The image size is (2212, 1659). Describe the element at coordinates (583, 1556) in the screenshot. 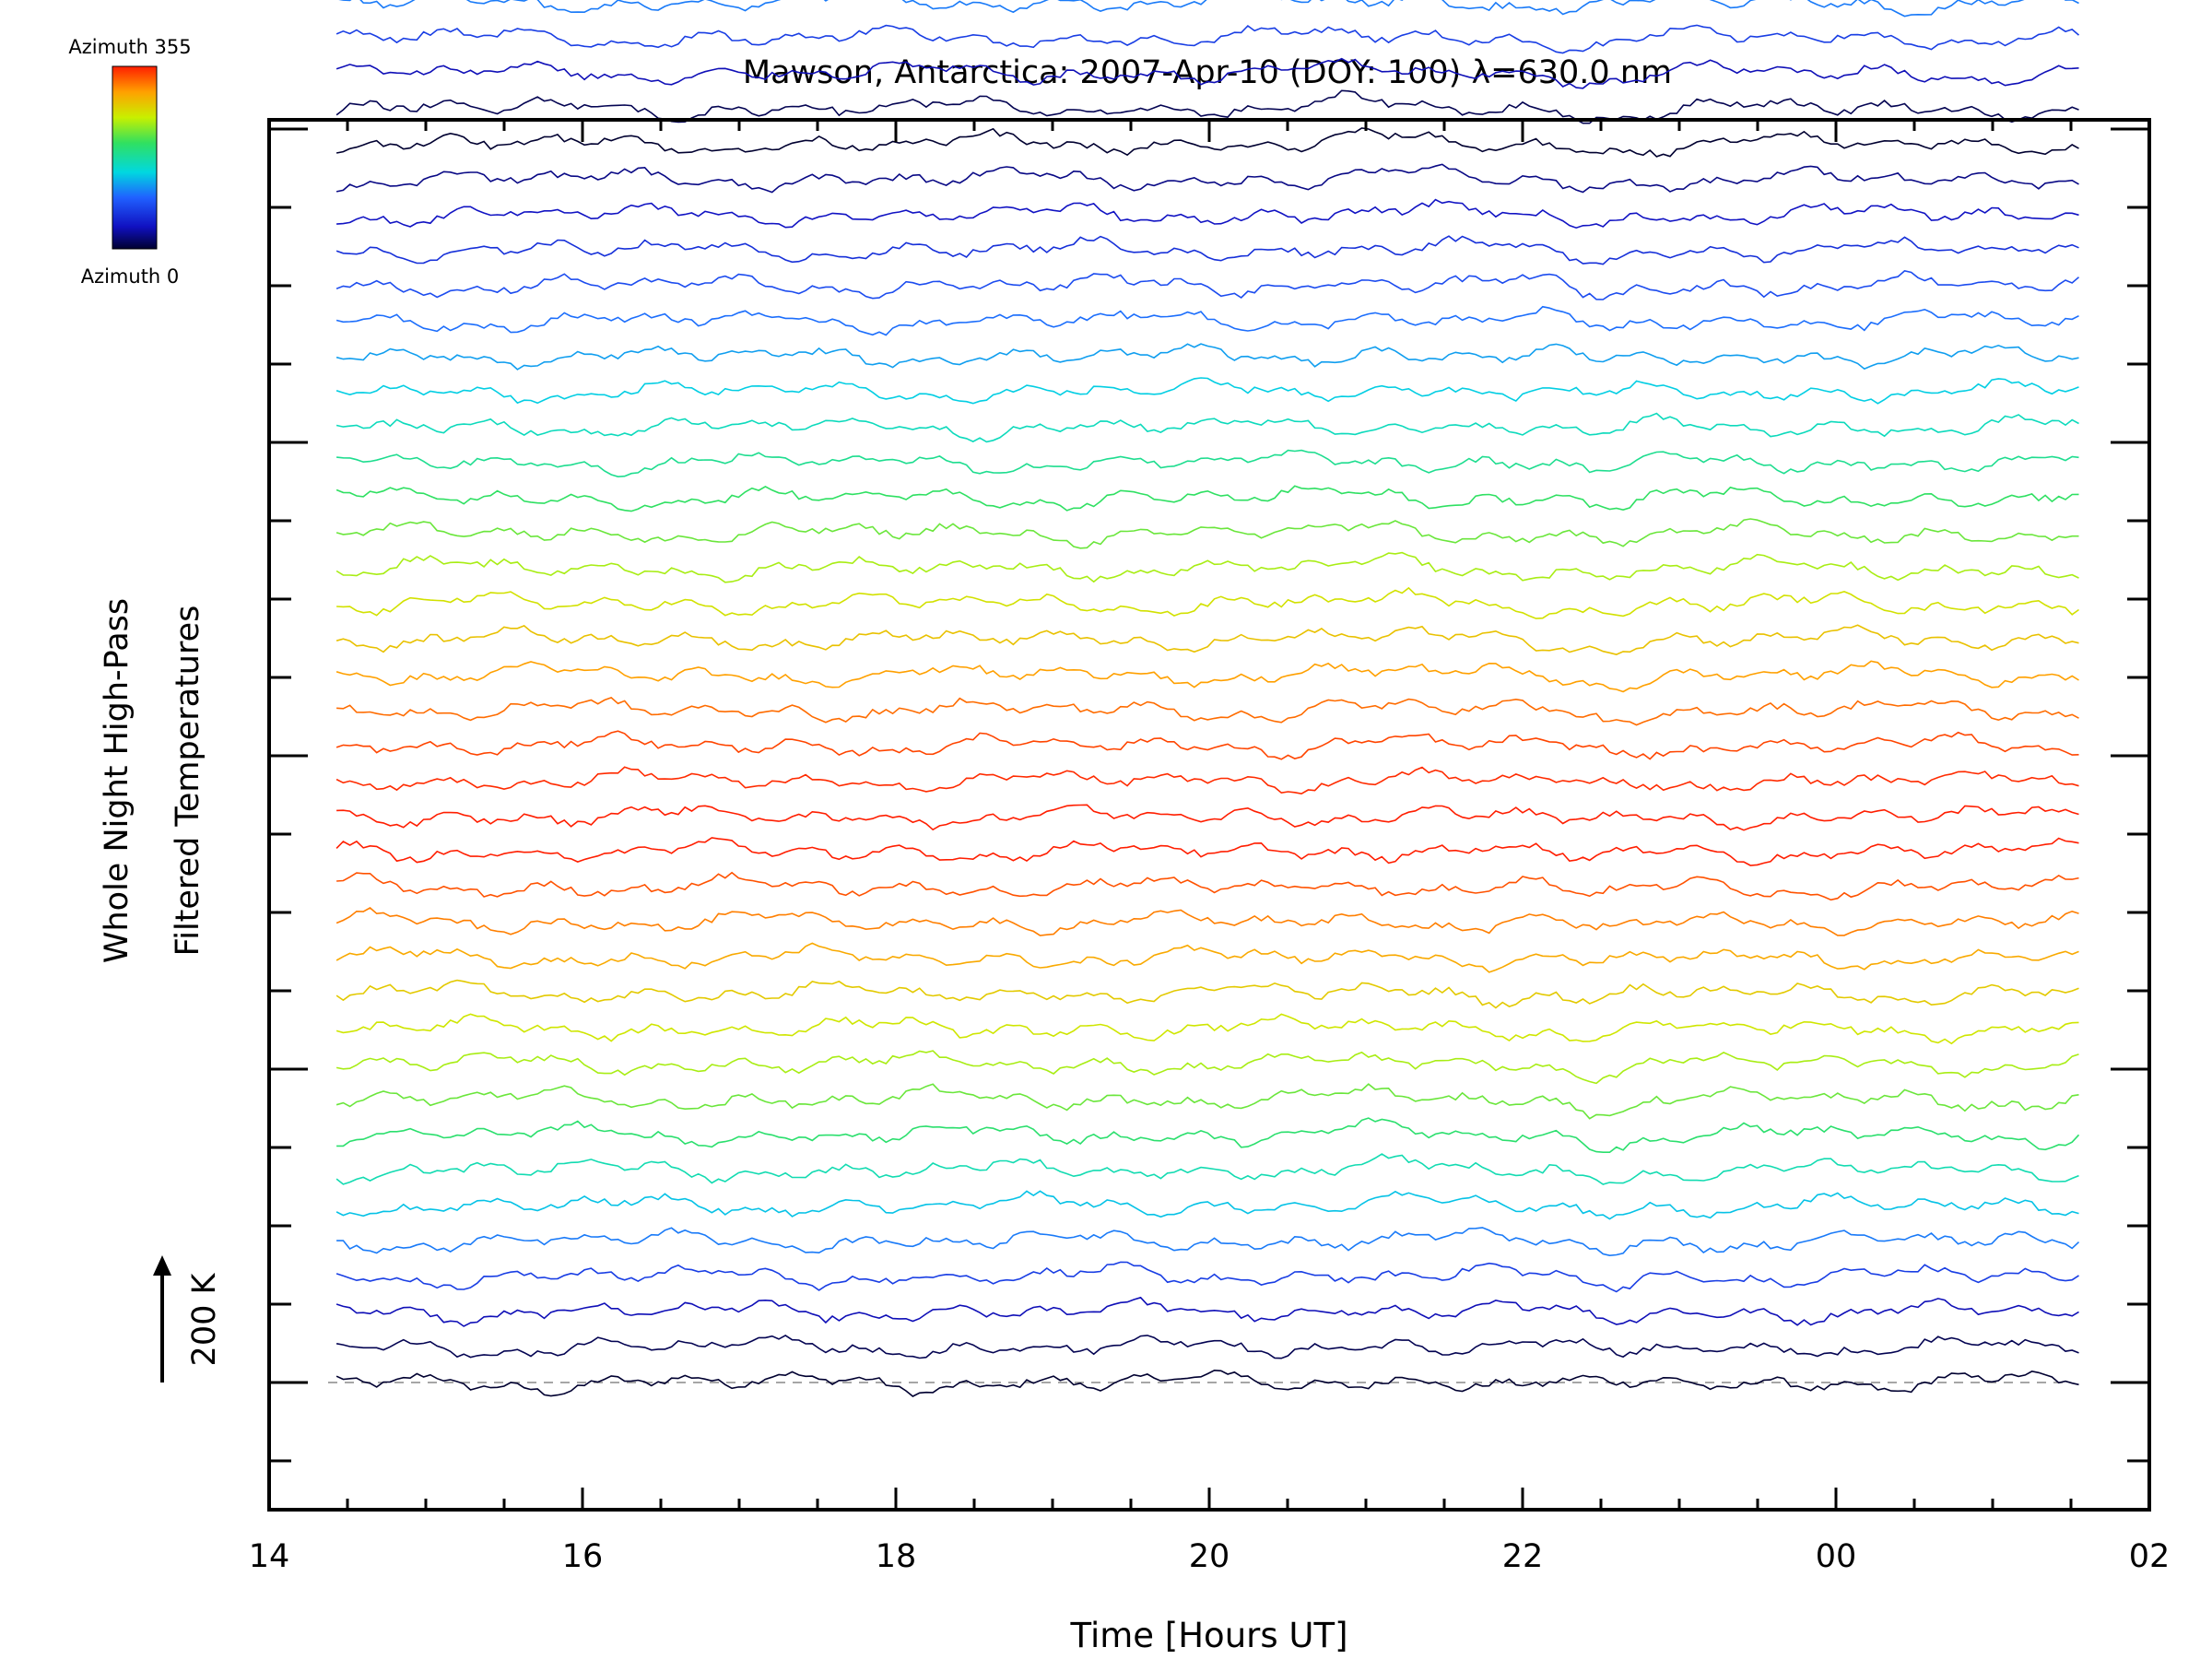

I see `x-tick-label: 16` at that location.